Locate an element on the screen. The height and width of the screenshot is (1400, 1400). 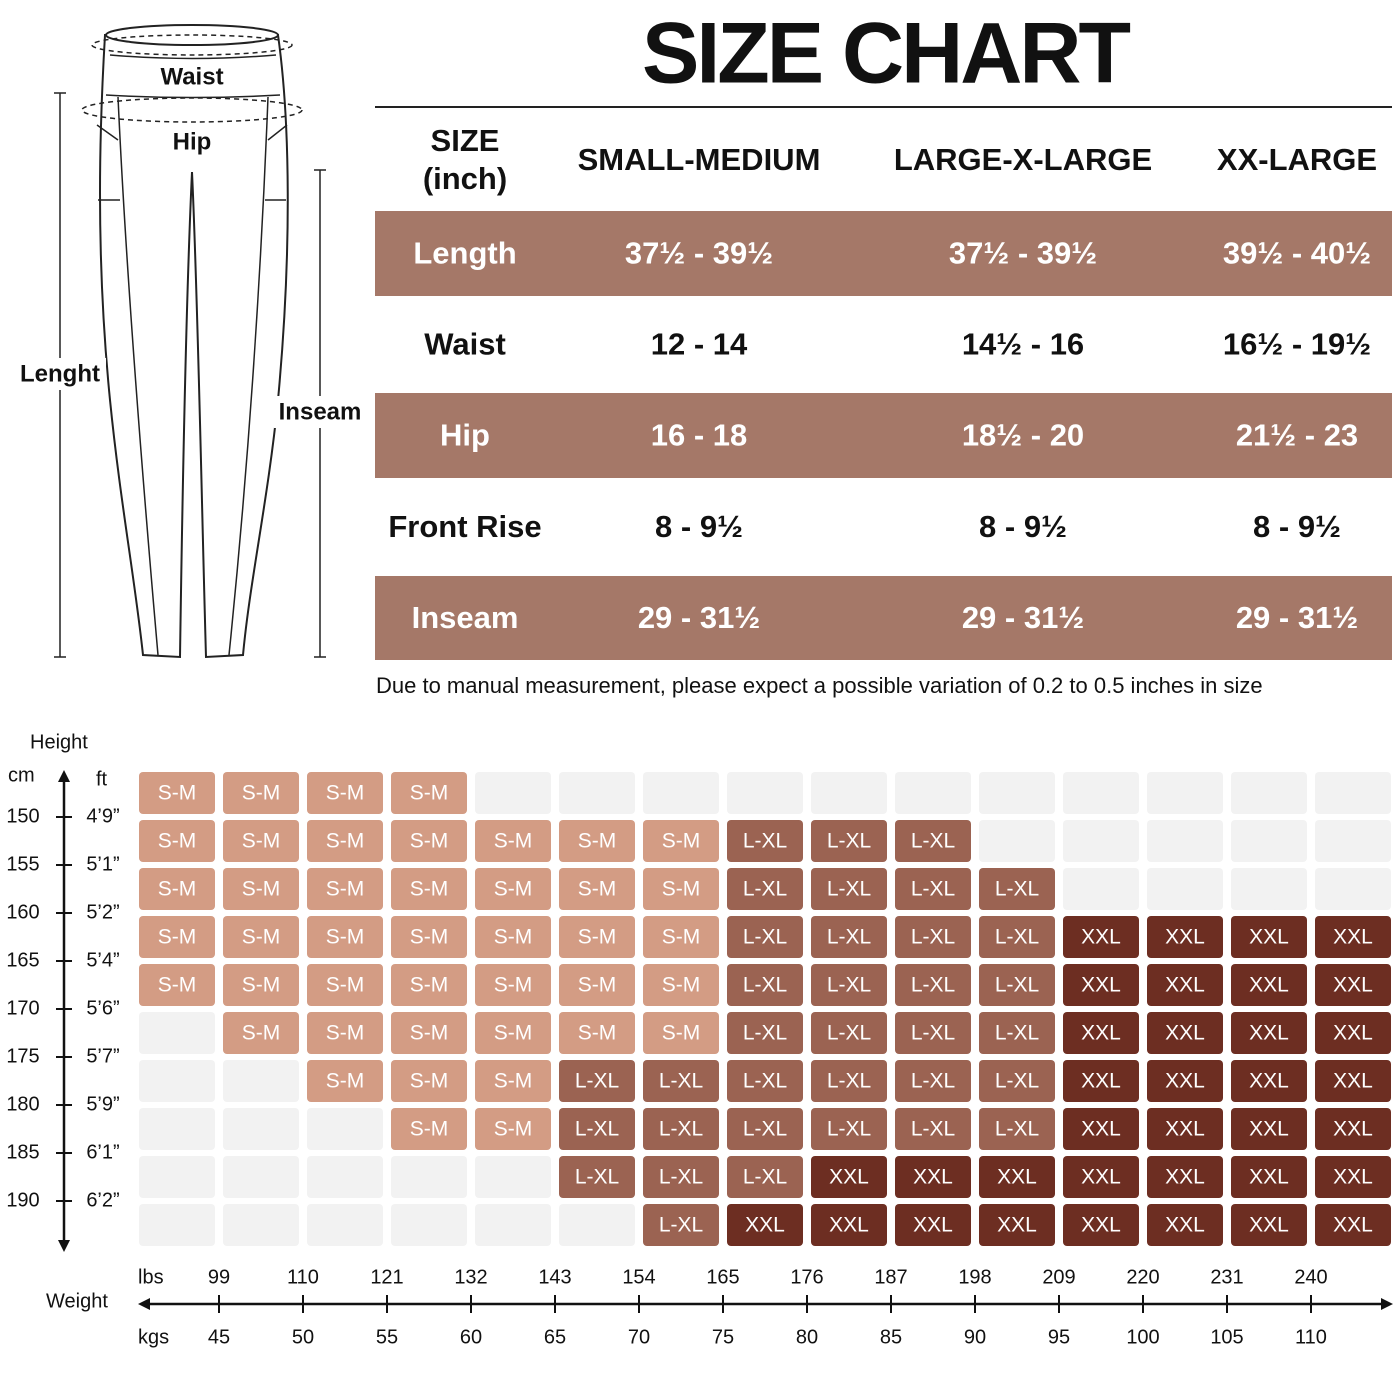
table-cell: 37½ - 39½ is located at coordinates (1023, 253).